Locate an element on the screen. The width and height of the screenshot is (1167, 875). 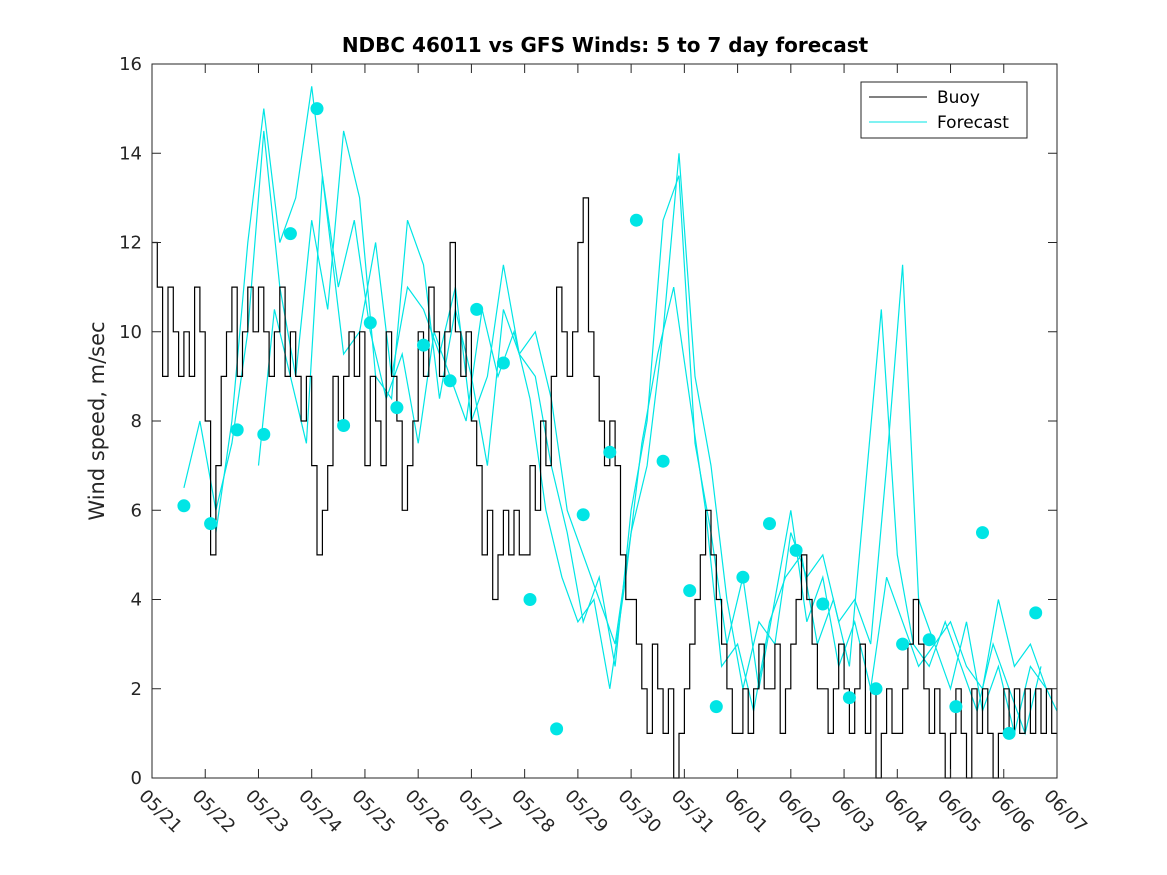
y-tick-label: 12 is located at coordinates (130, 243).